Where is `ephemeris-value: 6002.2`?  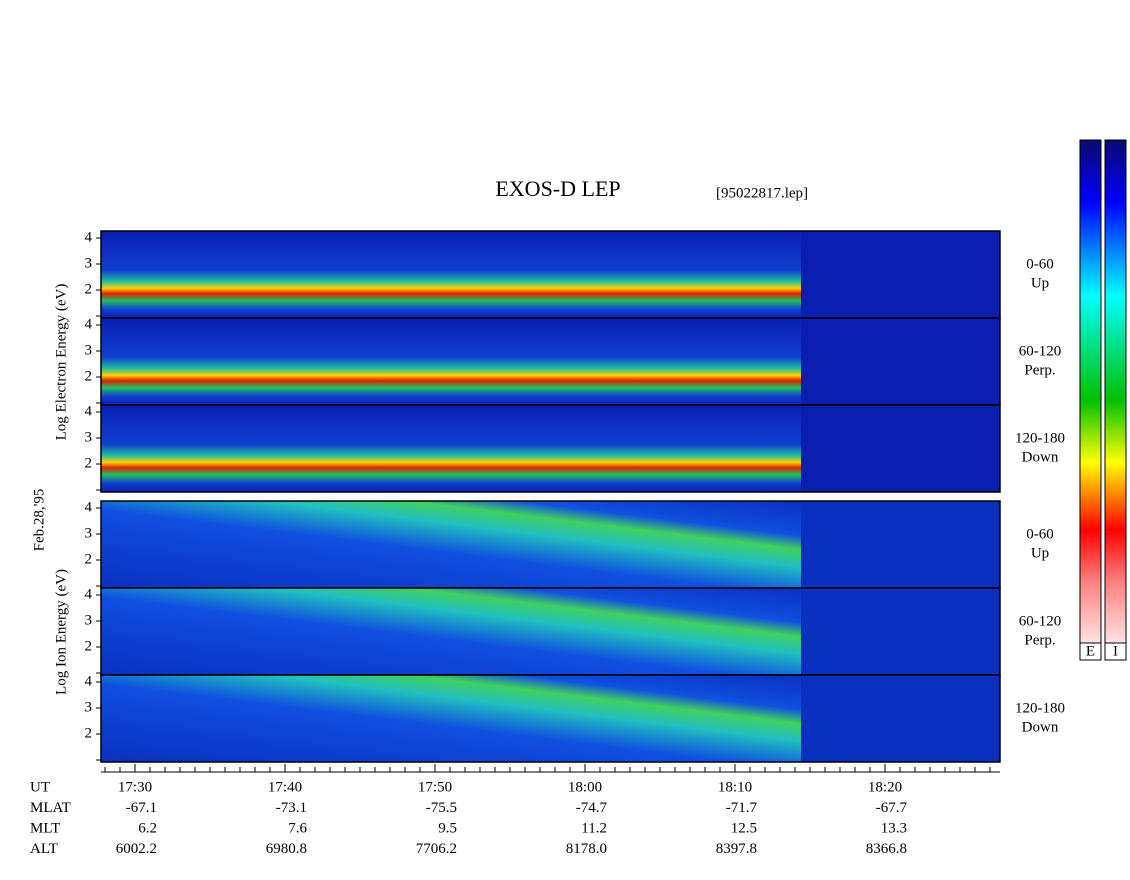
ephemeris-value: 6002.2 is located at coordinates (136, 849).